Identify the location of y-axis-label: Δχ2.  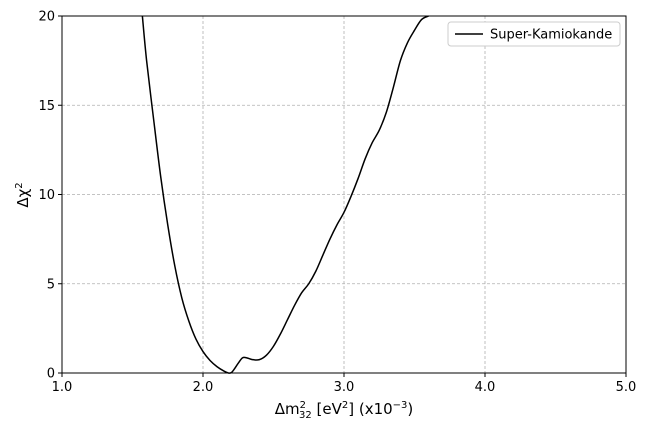
(23, 194).